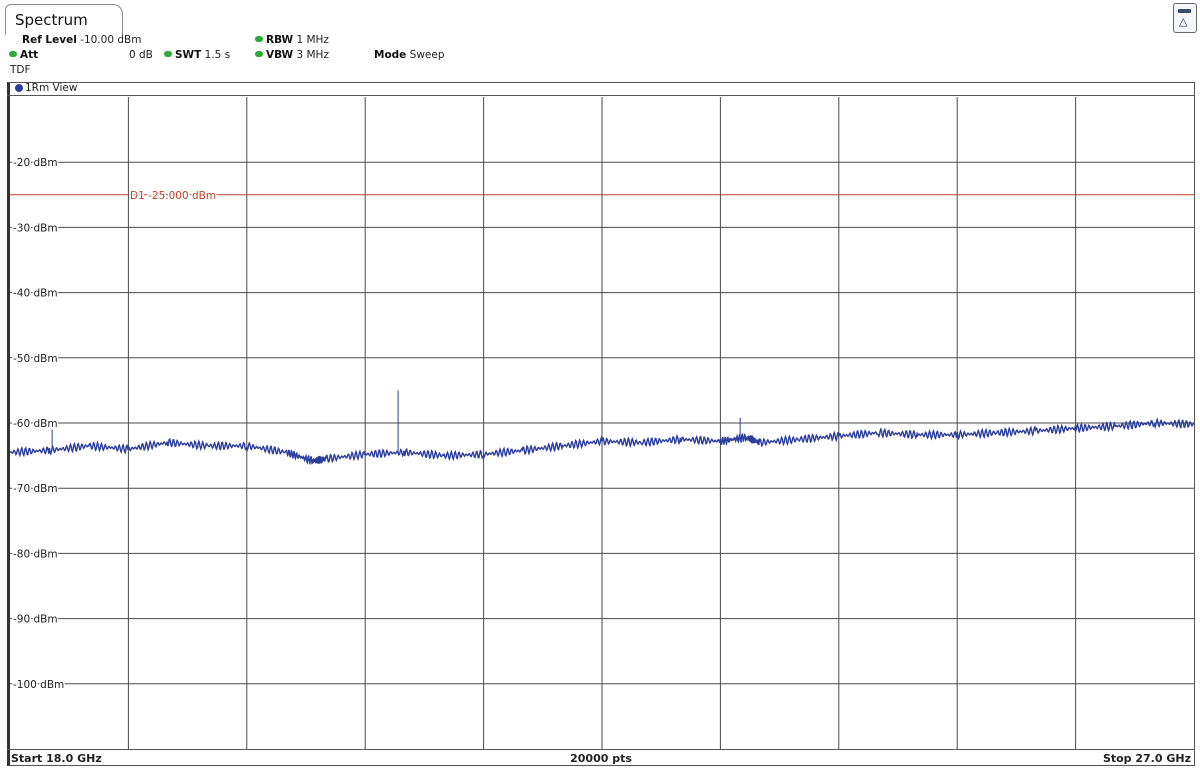 Image resolution: width=1200 pixels, height=770 pixels. I want to click on ref-level-label: Ref Level, so click(49, 40).